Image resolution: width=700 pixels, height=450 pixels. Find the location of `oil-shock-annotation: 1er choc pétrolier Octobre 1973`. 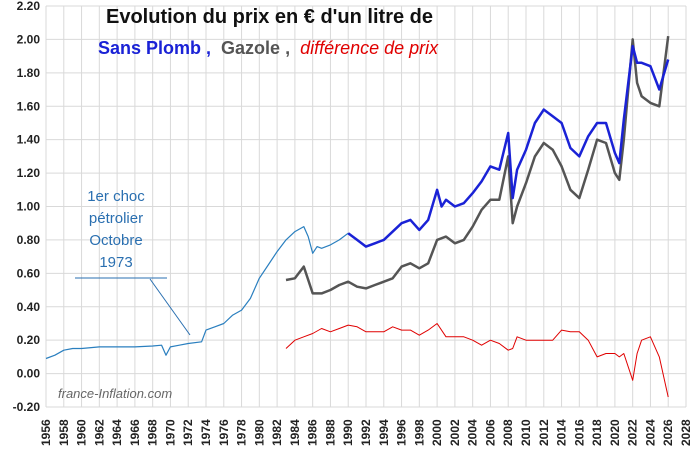

oil-shock-annotation: 1er choc pétrolier Octobre 1973 is located at coordinates (116, 230).